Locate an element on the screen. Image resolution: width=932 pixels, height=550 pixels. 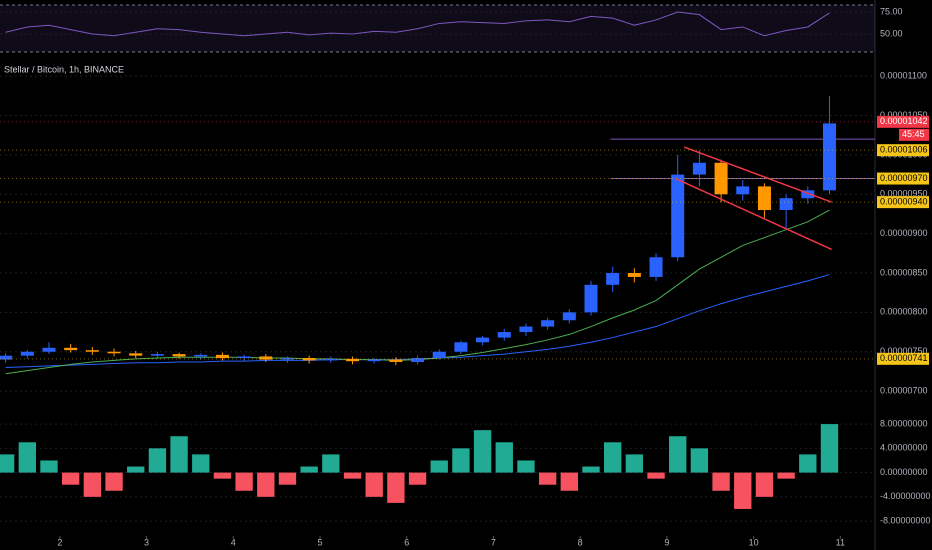
price-label: 0.00000970 is located at coordinates (904, 178).